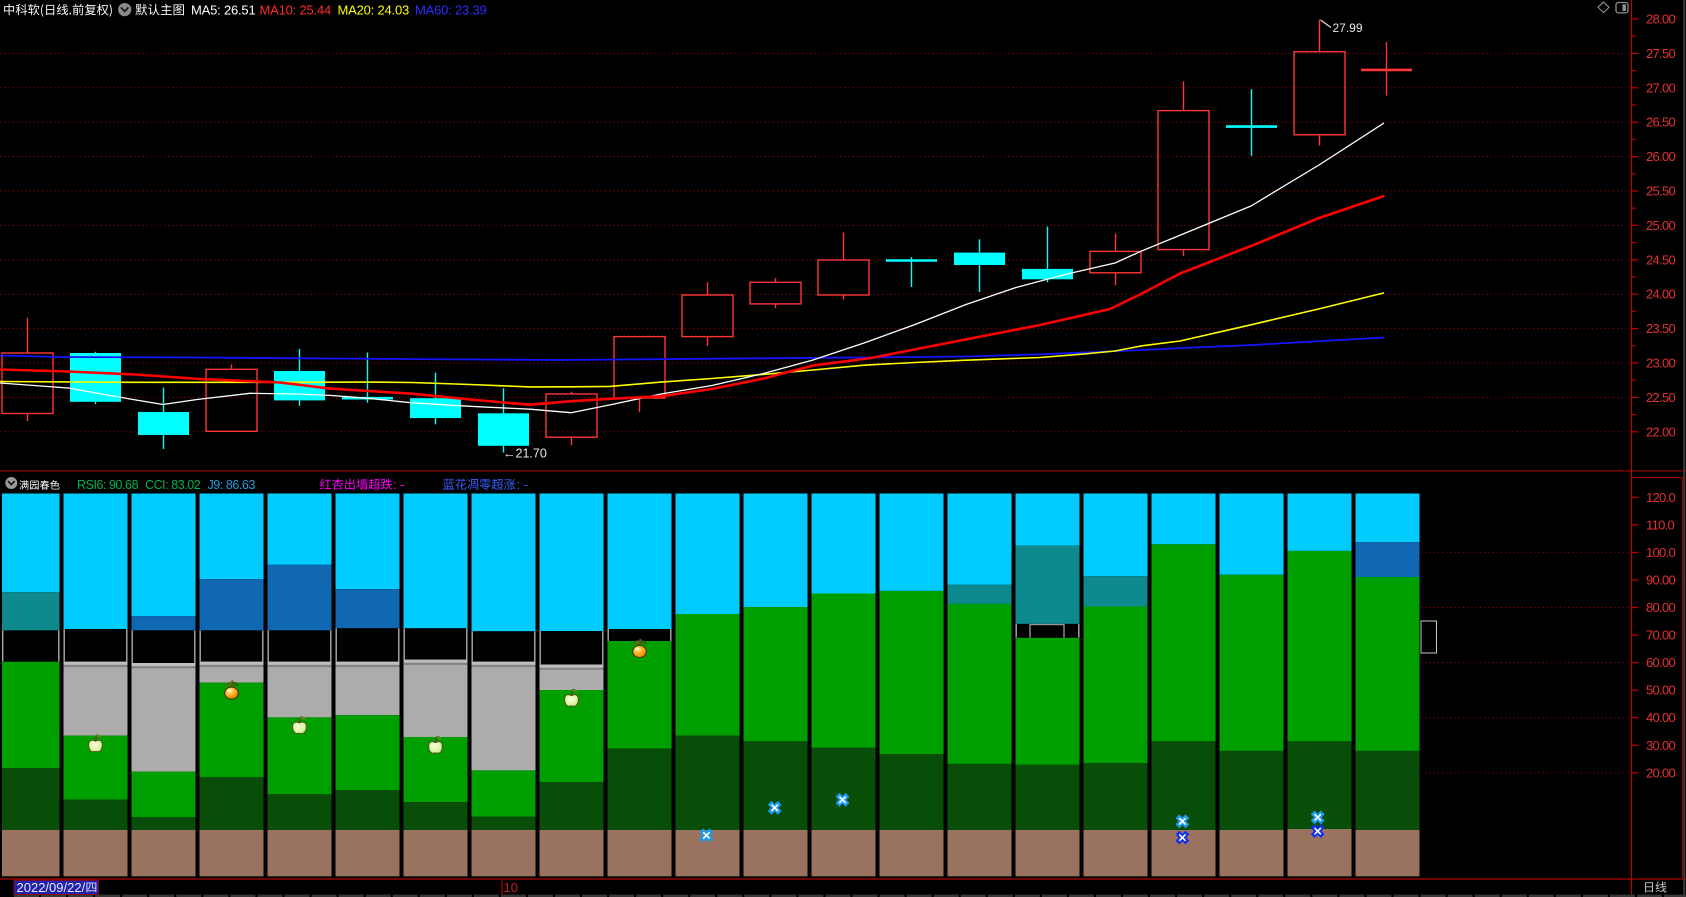  Describe the element at coordinates (108, 485) in the screenshot. I see `svg-text: RSI6: 90.68` at that location.